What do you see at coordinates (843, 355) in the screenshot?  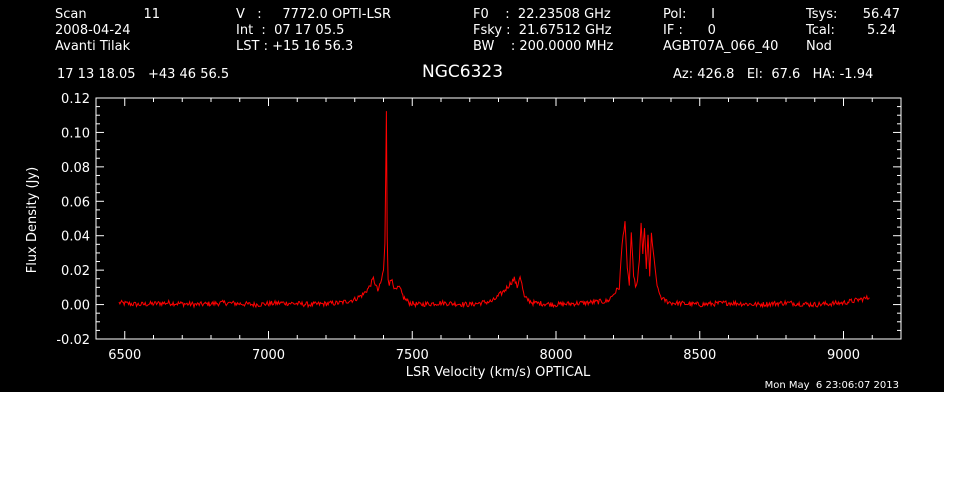 I see `x-tick-label: 9000` at bounding box center [843, 355].